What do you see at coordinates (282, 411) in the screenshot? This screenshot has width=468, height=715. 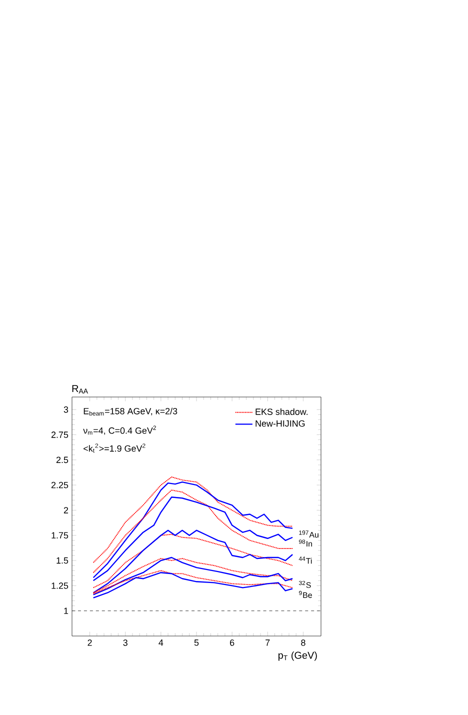 I see `legend-label: EKS shadow.` at bounding box center [282, 411].